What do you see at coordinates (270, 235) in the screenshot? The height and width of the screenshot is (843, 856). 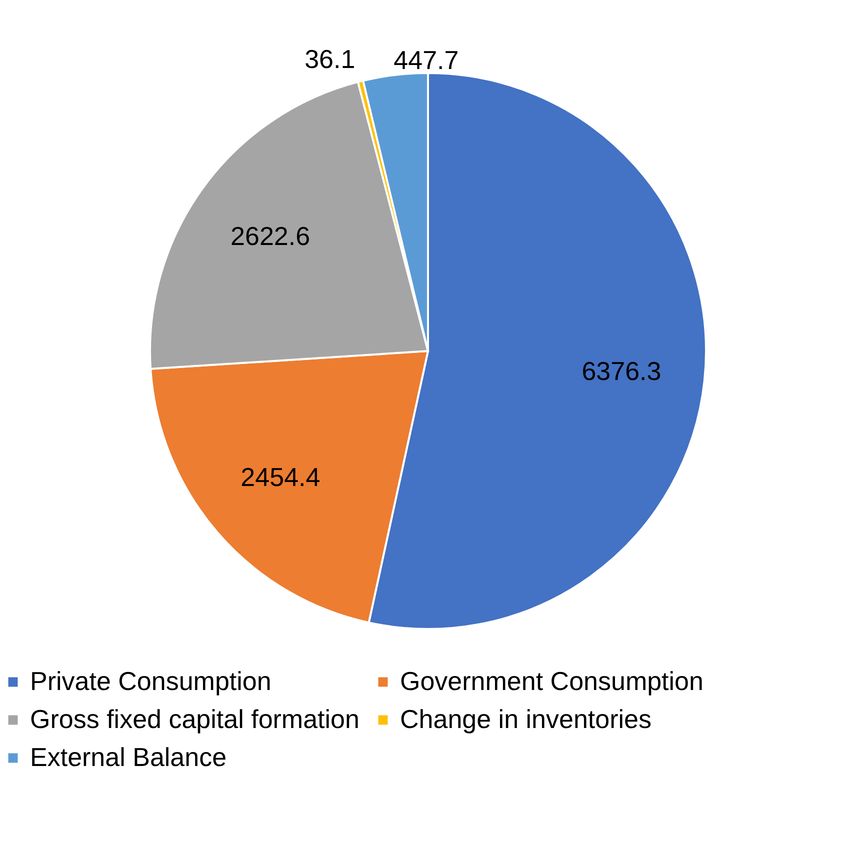 I see `data-label: 2622.6` at bounding box center [270, 235].